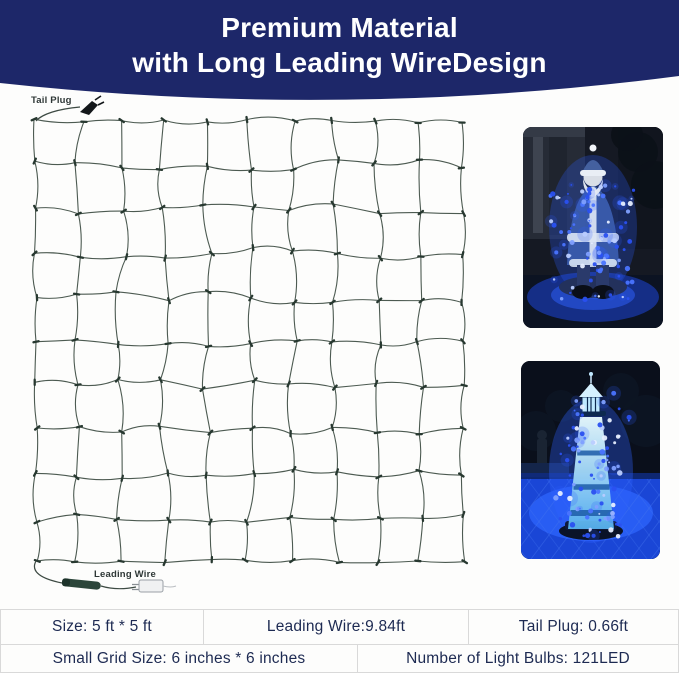 This screenshot has width=679, height=673. Describe the element at coordinates (573, 627) in the screenshot. I see `spec-tail-plug: Tail Plug: 0.66ft` at that location.